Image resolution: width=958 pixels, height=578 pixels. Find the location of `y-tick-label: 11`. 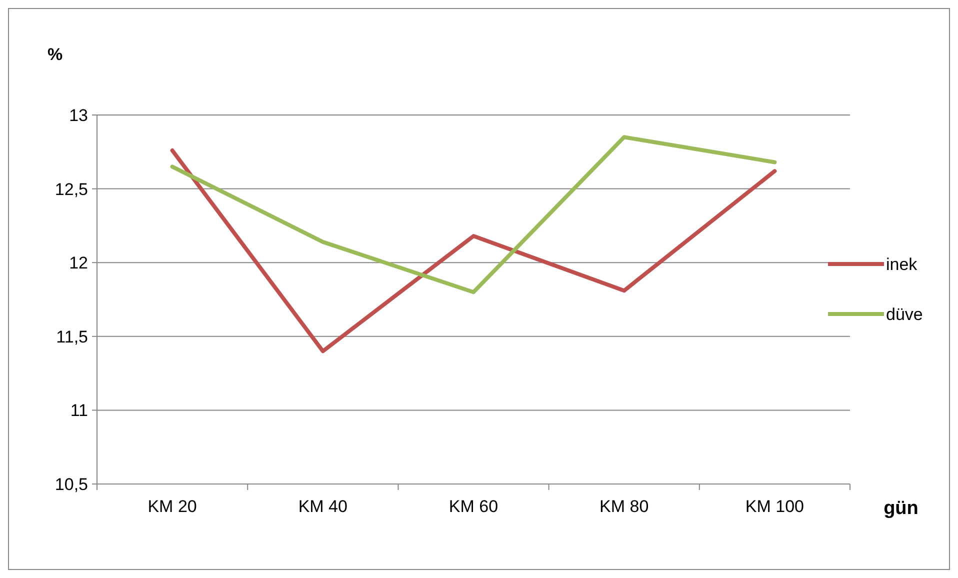

y-tick-label: 11 is located at coordinates (79, 410).